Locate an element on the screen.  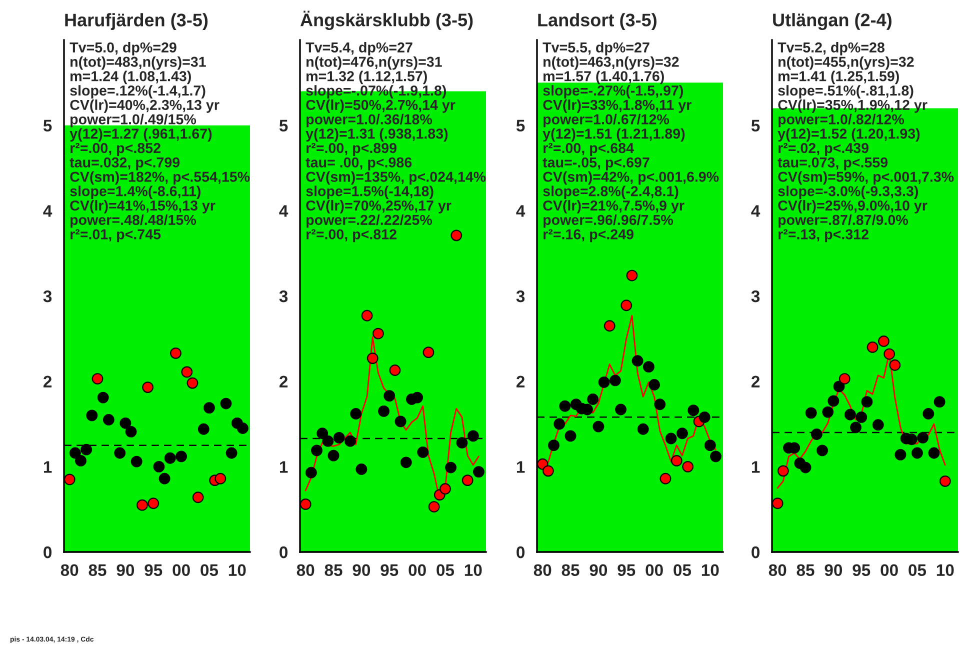
chart-title: Landsort (3-5) is located at coordinates (597, 21).